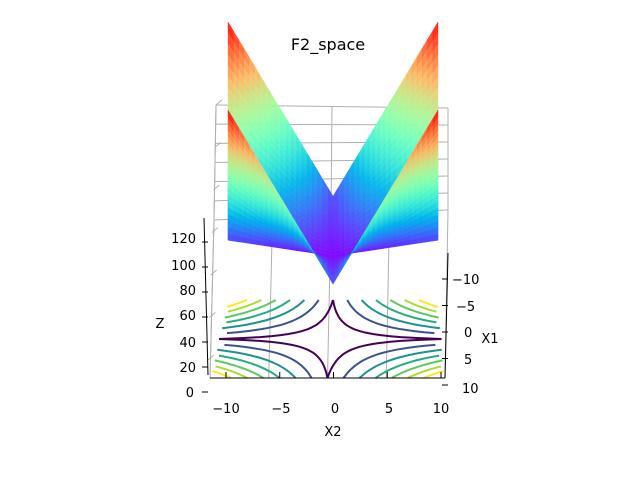  What do you see at coordinates (190, 393) in the screenshot?
I see `z-tick-label: 0` at bounding box center [190, 393].